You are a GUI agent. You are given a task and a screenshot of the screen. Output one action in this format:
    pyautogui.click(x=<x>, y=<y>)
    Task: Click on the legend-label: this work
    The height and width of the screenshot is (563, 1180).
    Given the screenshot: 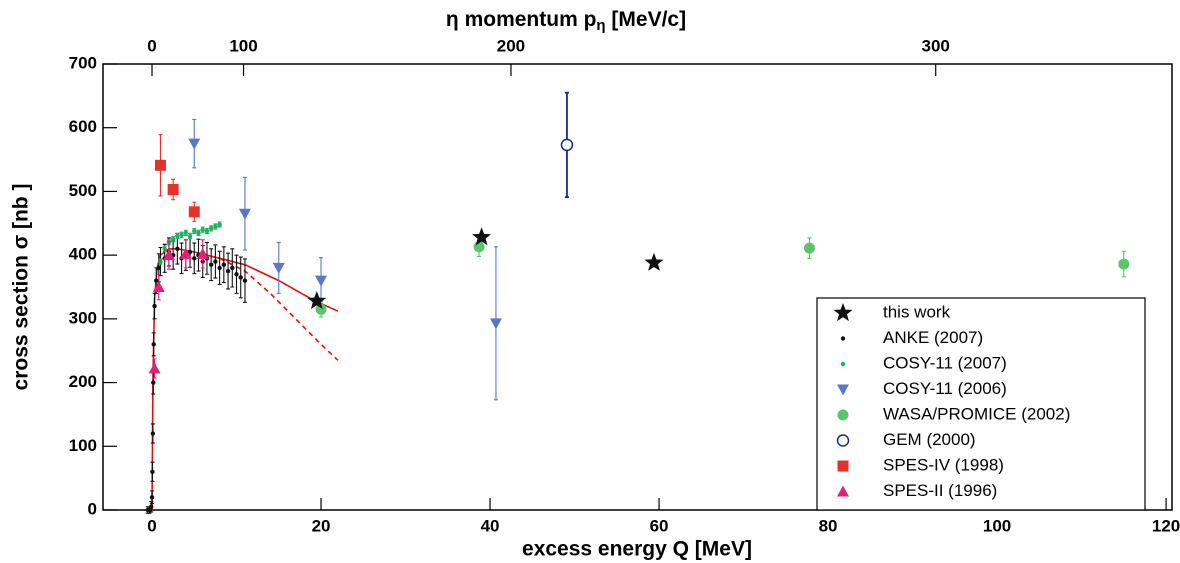 What is the action you would take?
    pyautogui.click(x=917, y=311)
    